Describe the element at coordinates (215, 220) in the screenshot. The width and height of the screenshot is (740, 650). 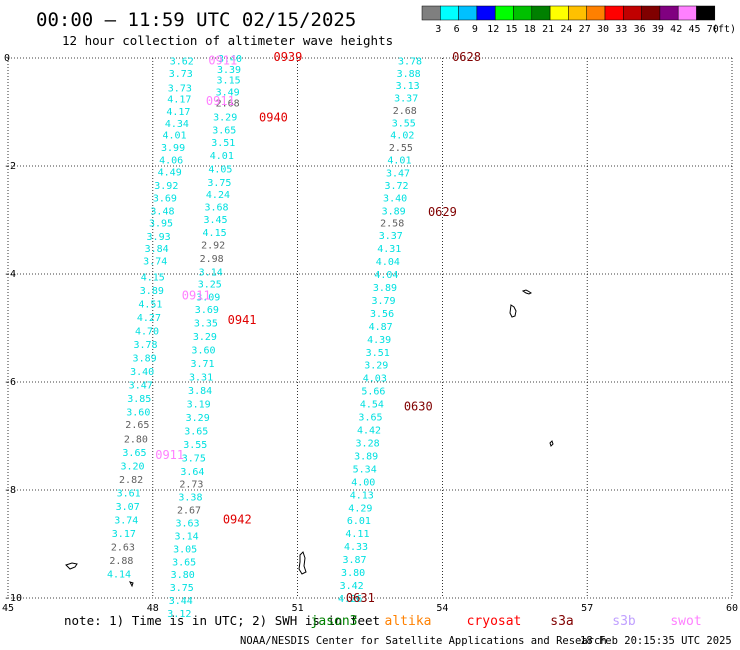
I see `swh-value-label: 3.45` at that location.